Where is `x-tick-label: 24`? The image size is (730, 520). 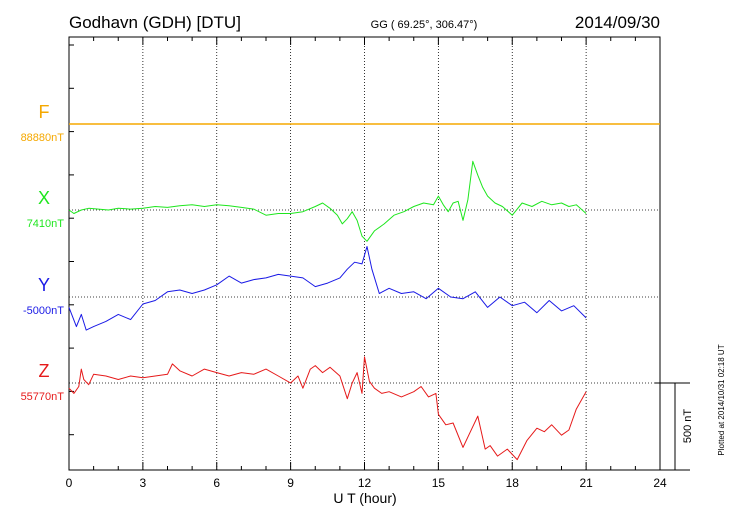 x-tick-label: 24 is located at coordinates (660, 483).